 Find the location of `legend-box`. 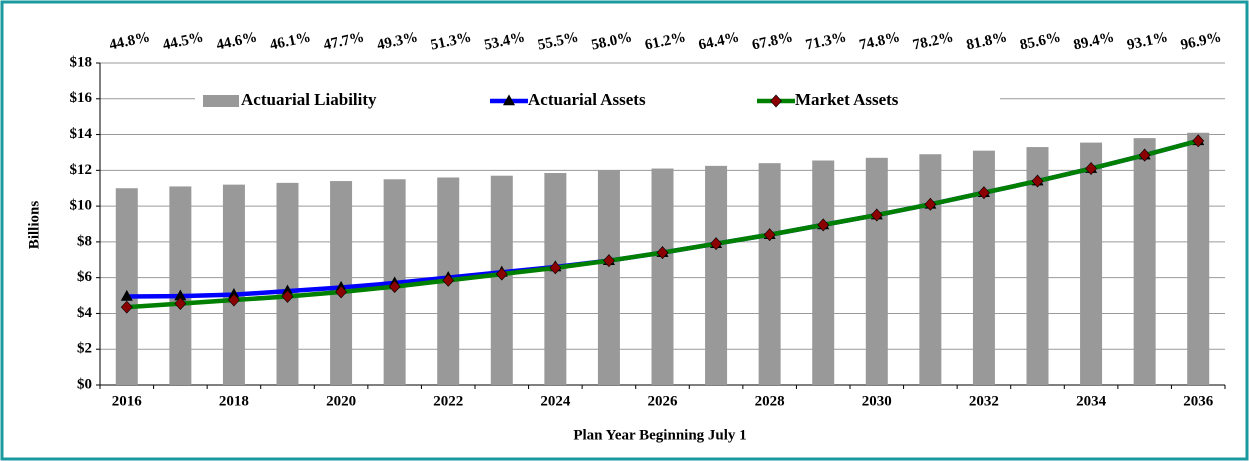

legend-box is located at coordinates (597, 101).